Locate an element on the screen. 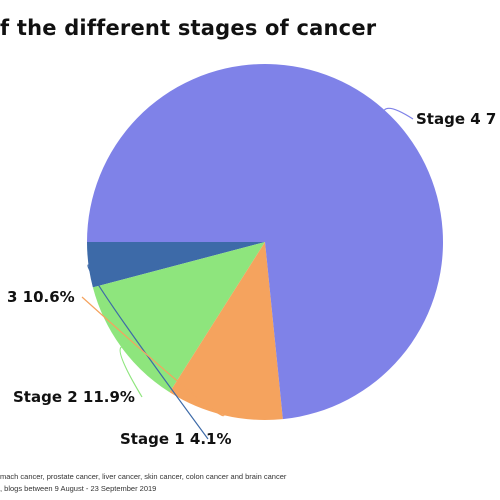 The width and height of the screenshot is (500, 500). slice-label-stage-3: 3 10.6% is located at coordinates (41, 297).